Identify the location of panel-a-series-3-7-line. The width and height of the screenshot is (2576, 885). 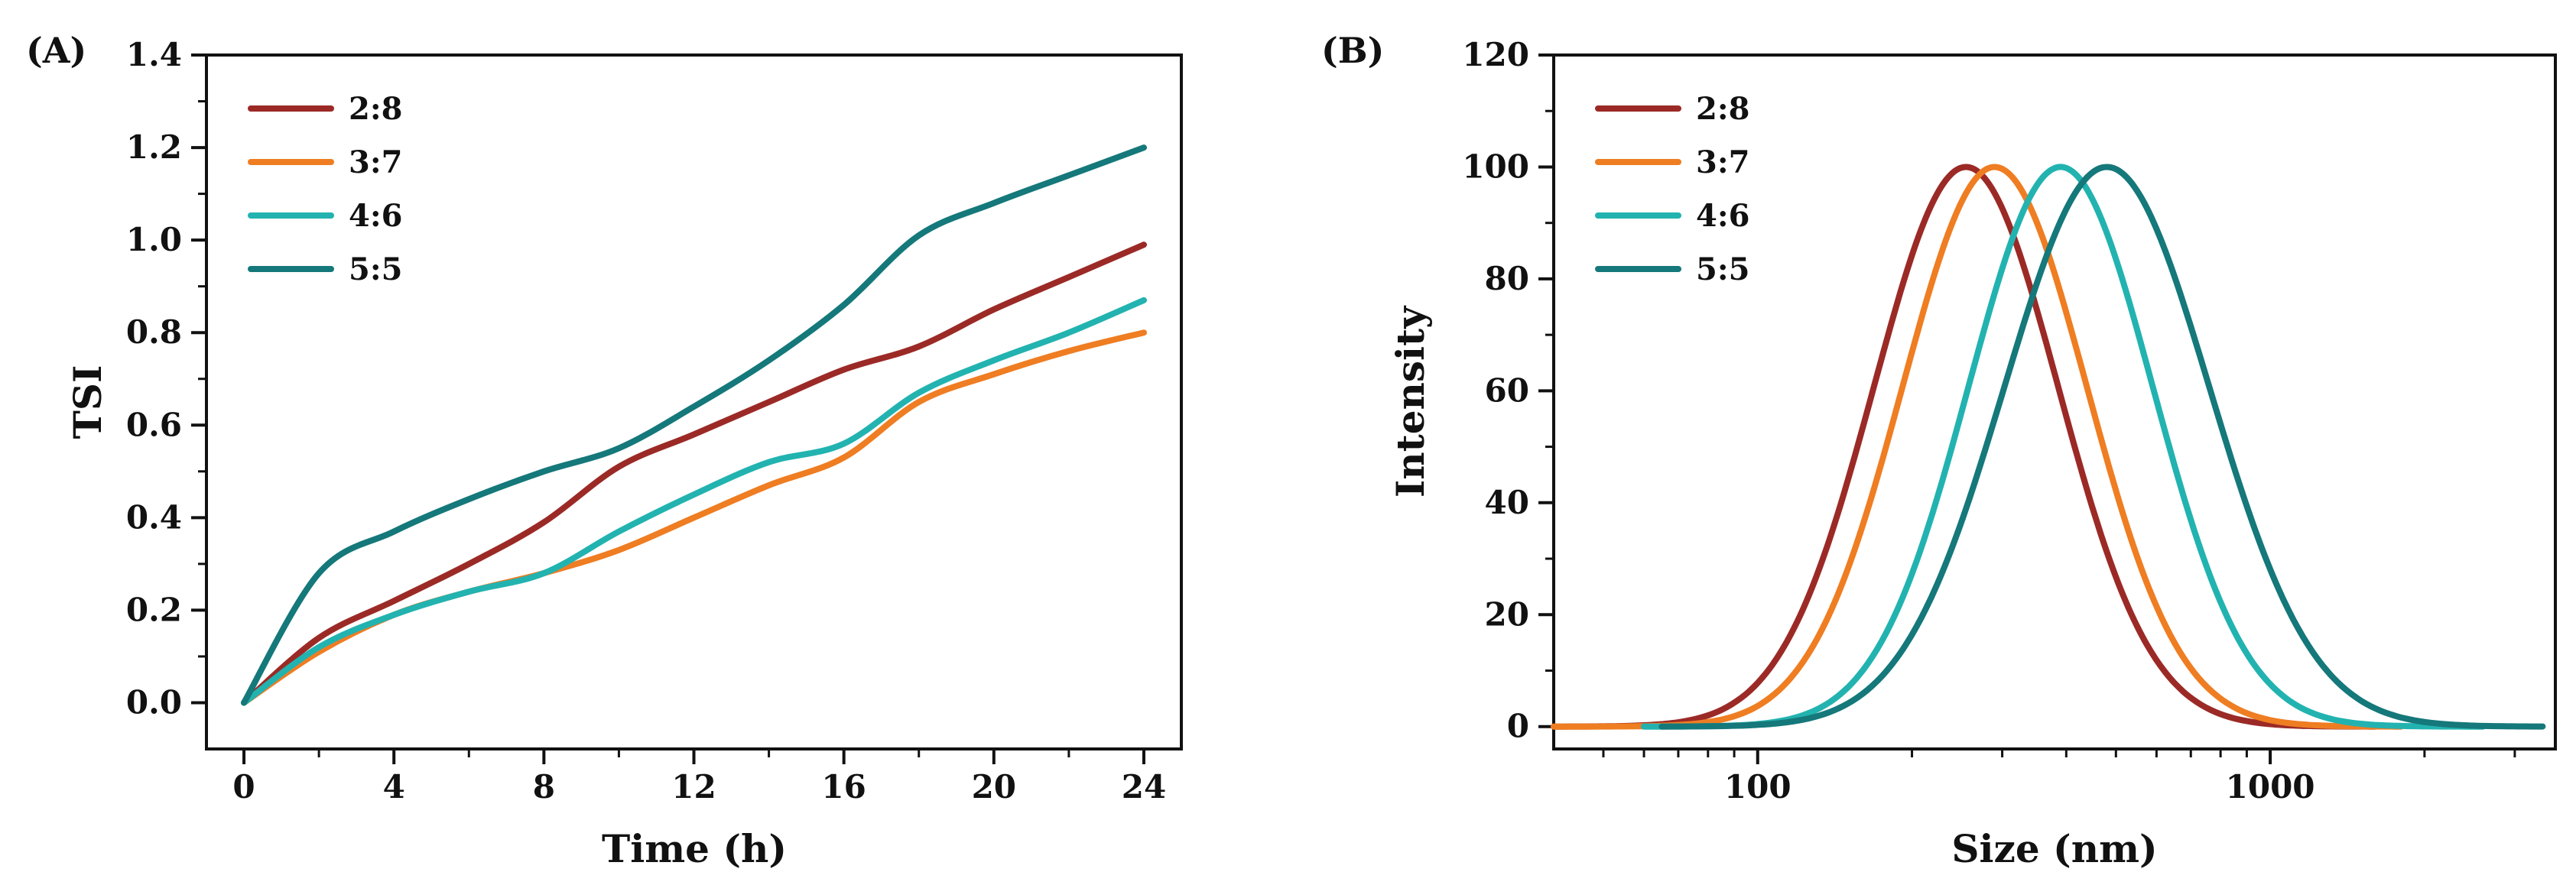
(694, 518).